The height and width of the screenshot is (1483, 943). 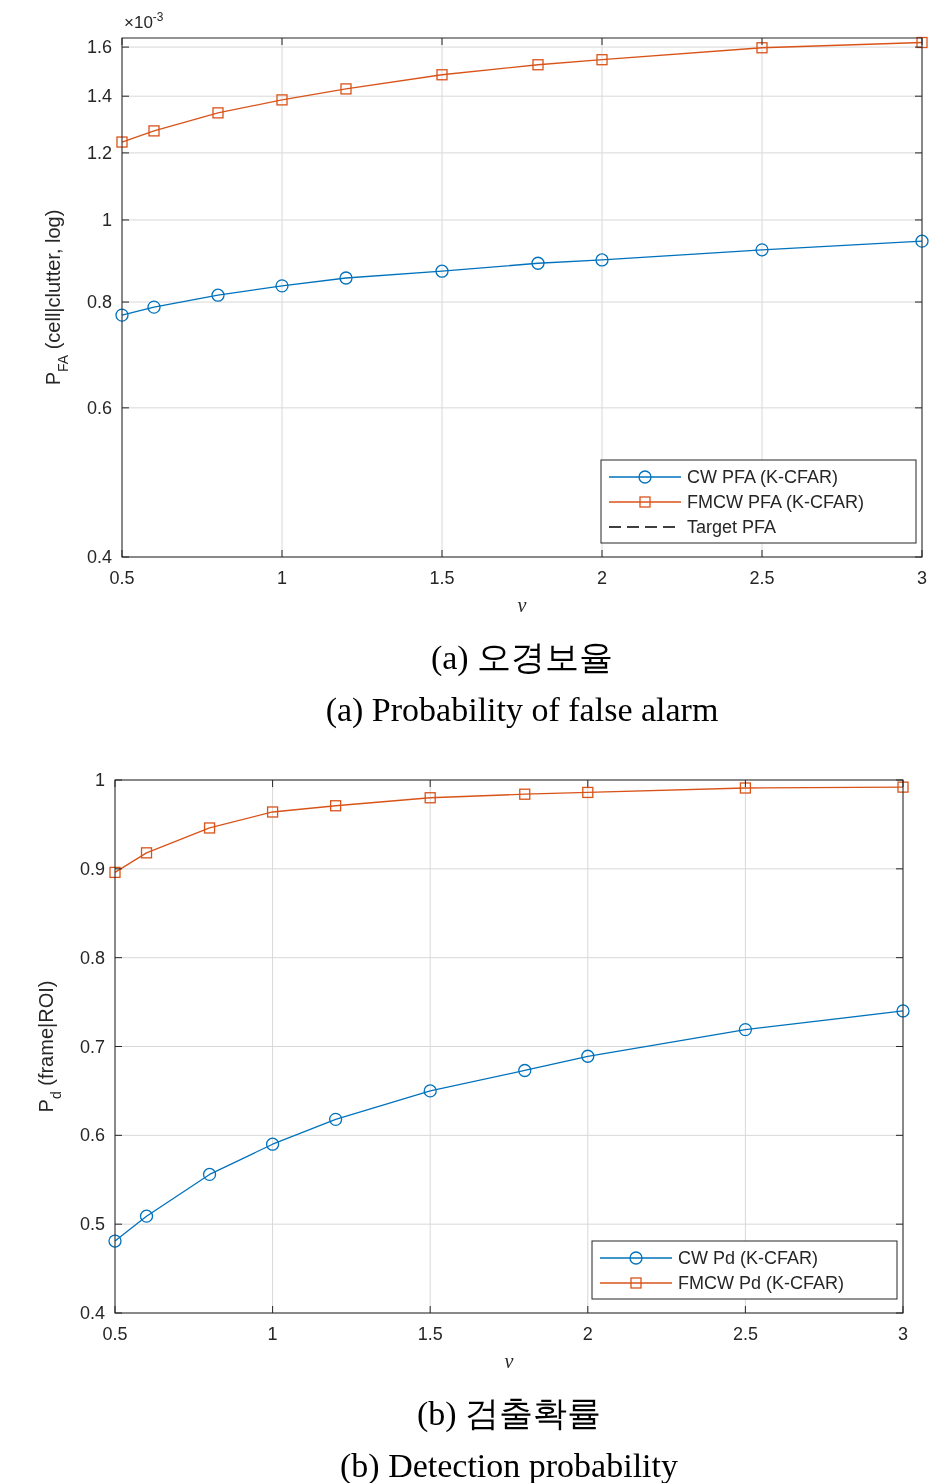 I want to click on legend-label: Target PFA, so click(x=732, y=527).